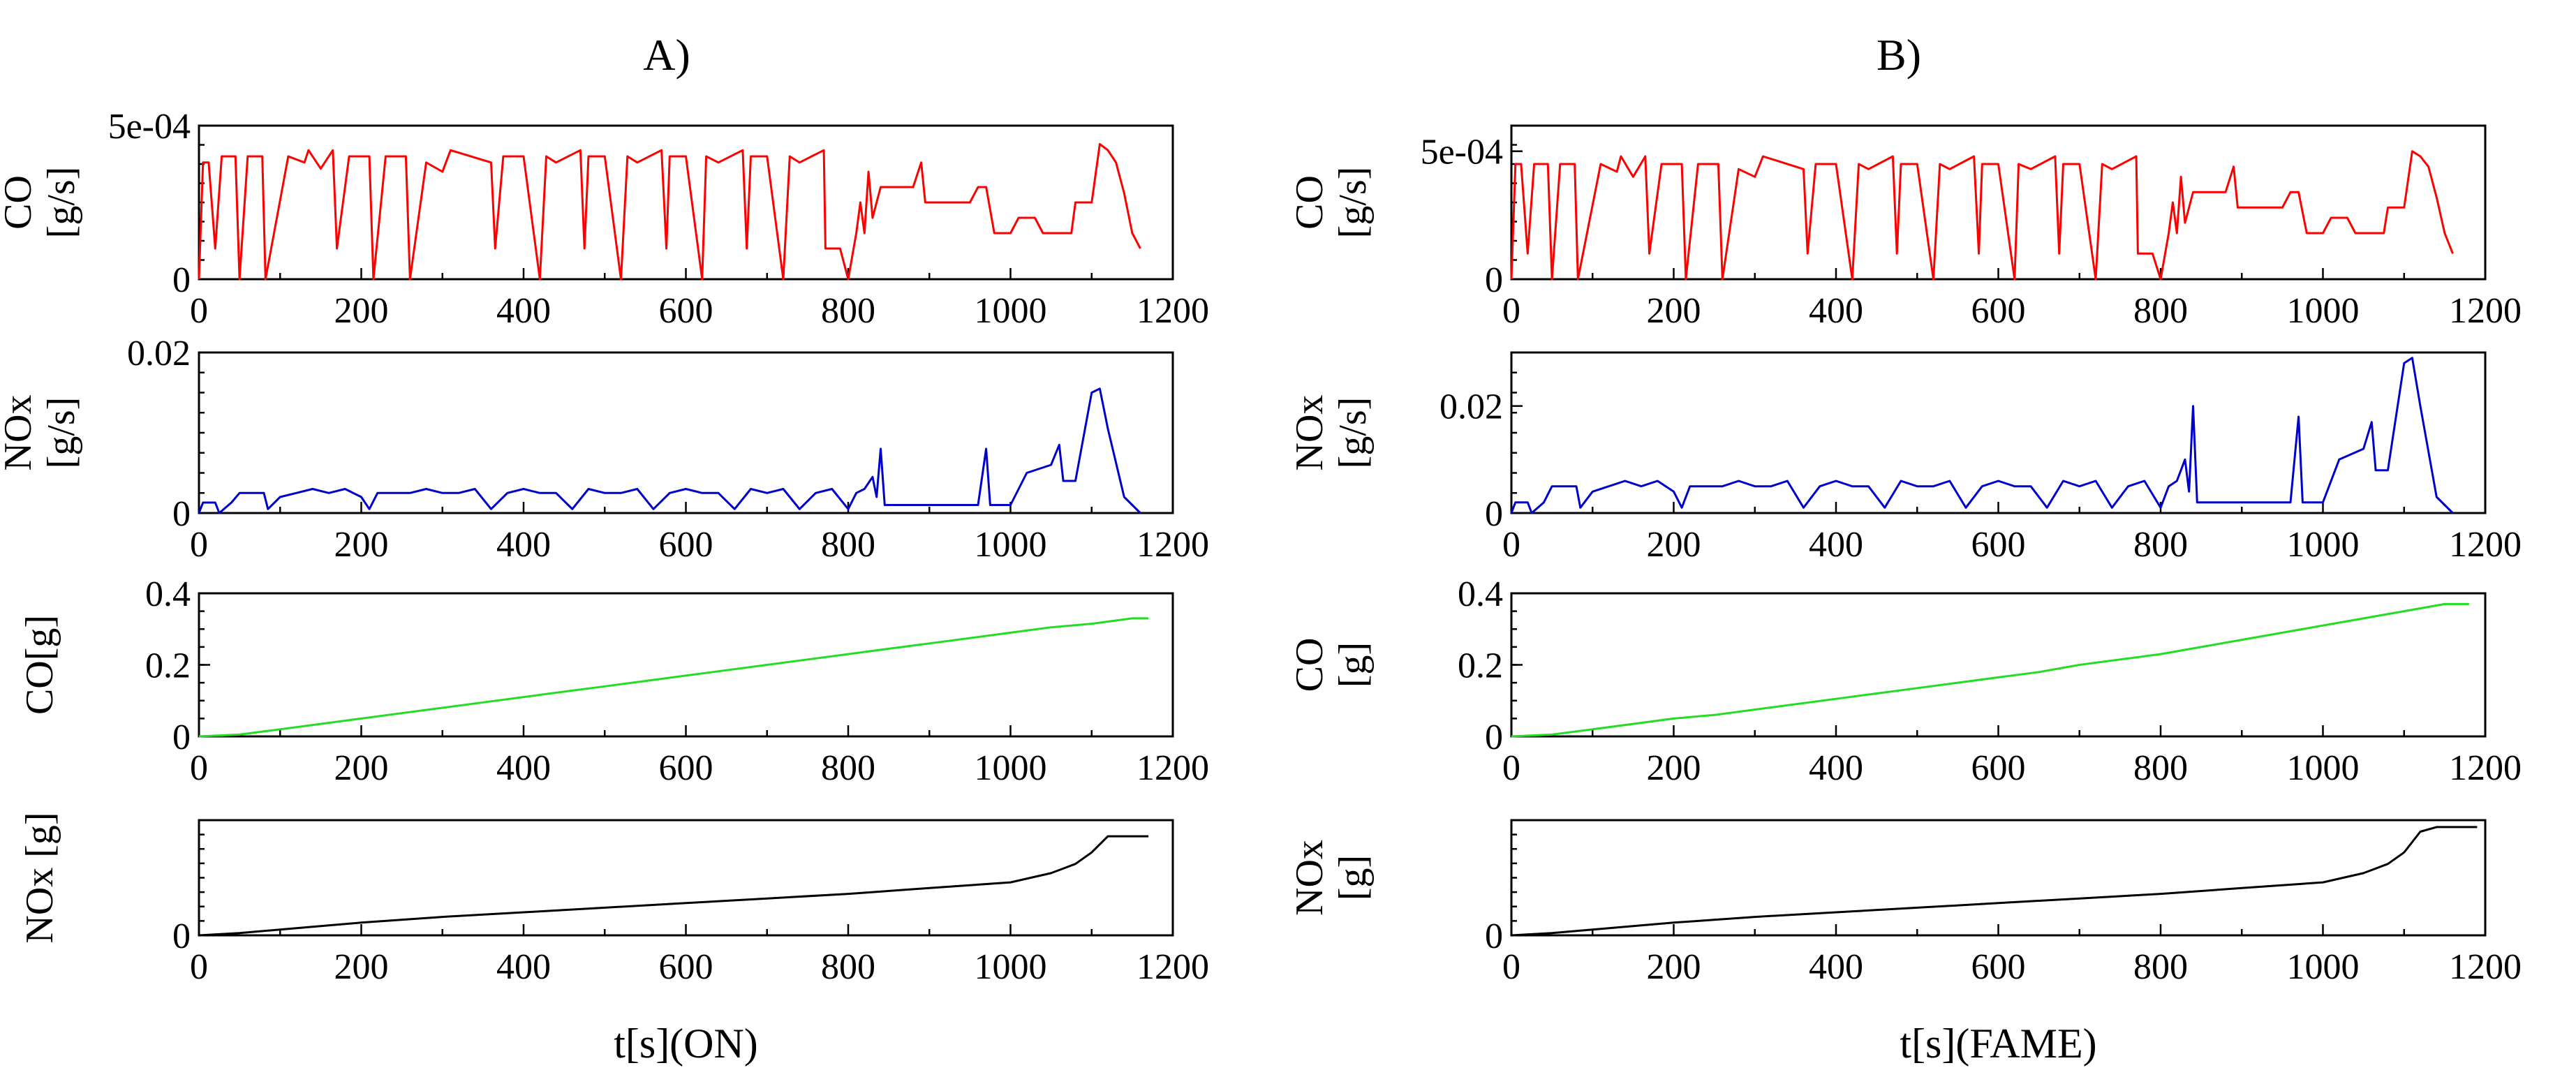 The width and height of the screenshot is (2576, 1084). Describe the element at coordinates (1998, 1043) in the screenshot. I see `x-axis-label: t[s](FAME)` at that location.